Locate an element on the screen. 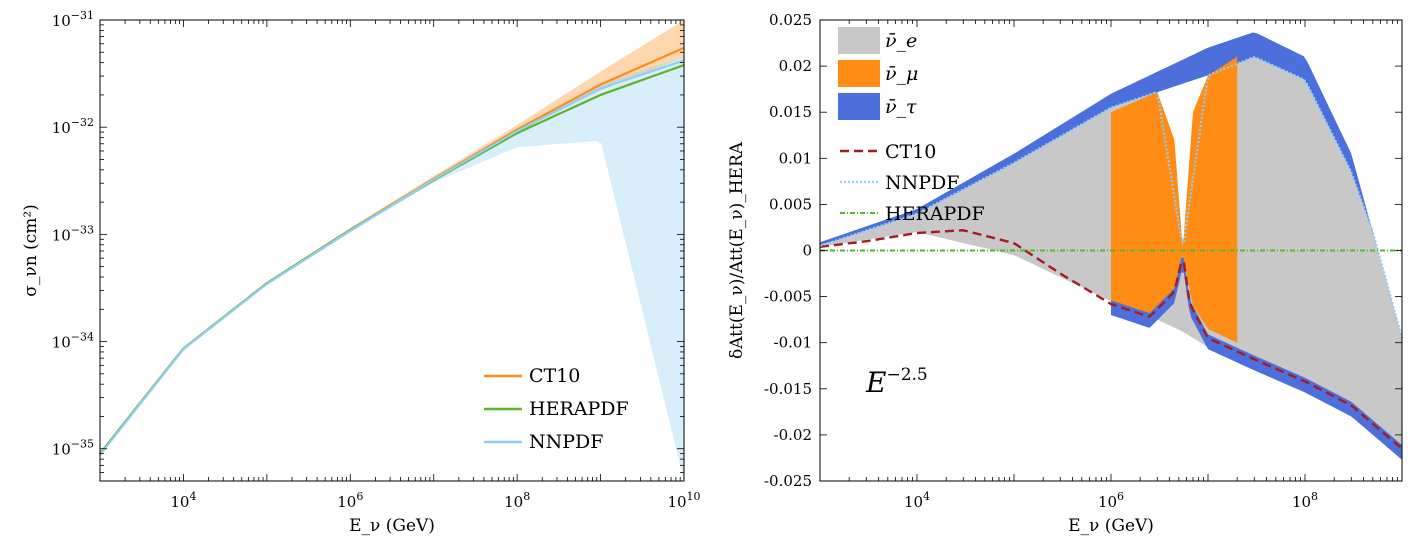 Image resolution: width=1411 pixels, height=539 pixels. y-tick-label: 10−35 is located at coordinates (73, 448).